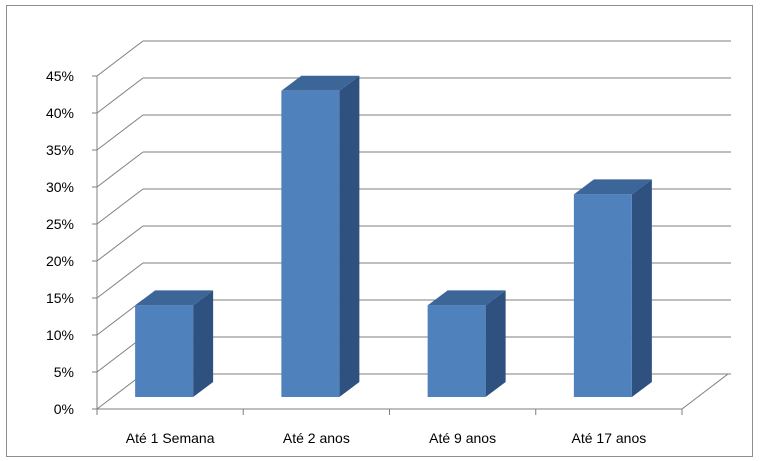 The image size is (760, 461). Describe the element at coordinates (60, 76) in the screenshot. I see `y-tick-label: 45%` at that location.